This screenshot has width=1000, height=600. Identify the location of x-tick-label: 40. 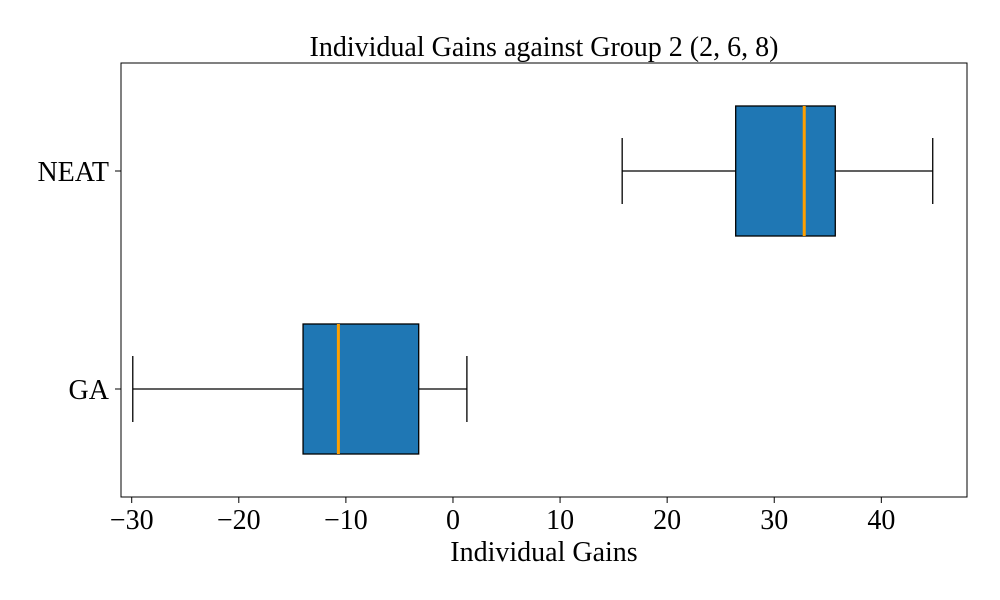
(881, 520).